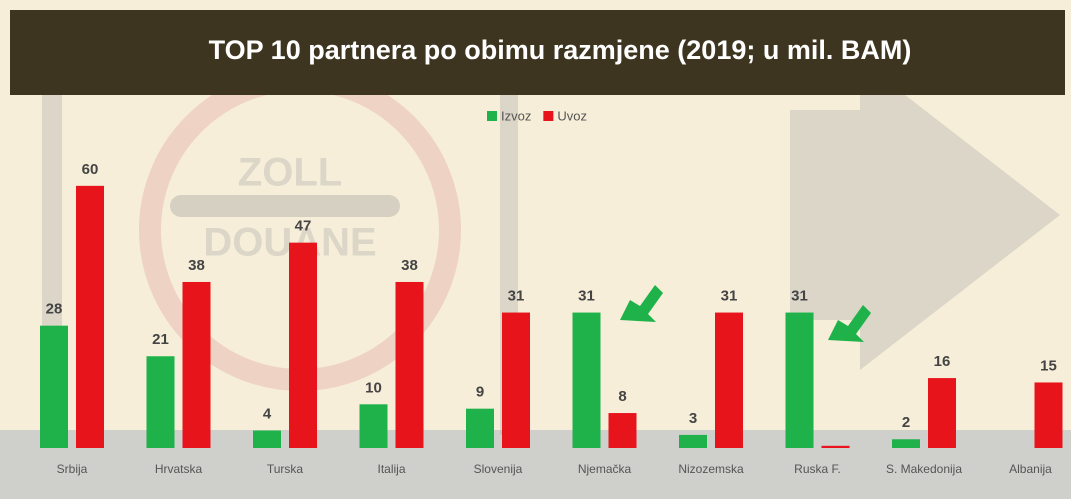  What do you see at coordinates (498, 469) in the screenshot?
I see `x-tick-label: Slovenija` at bounding box center [498, 469].